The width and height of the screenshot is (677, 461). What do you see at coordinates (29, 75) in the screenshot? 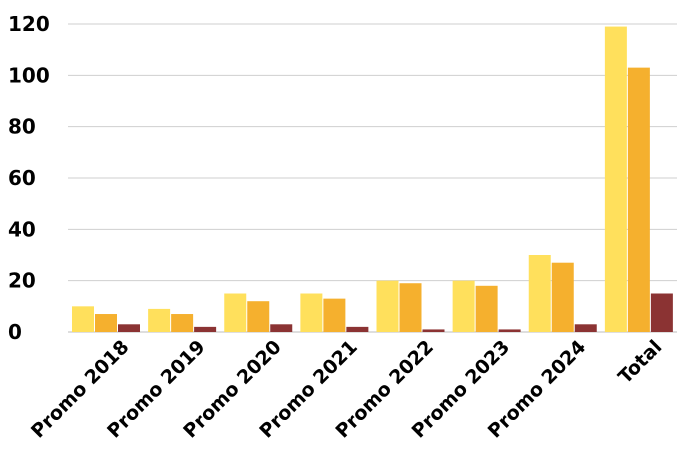
I see `y-tick-label: 100` at bounding box center [29, 75].